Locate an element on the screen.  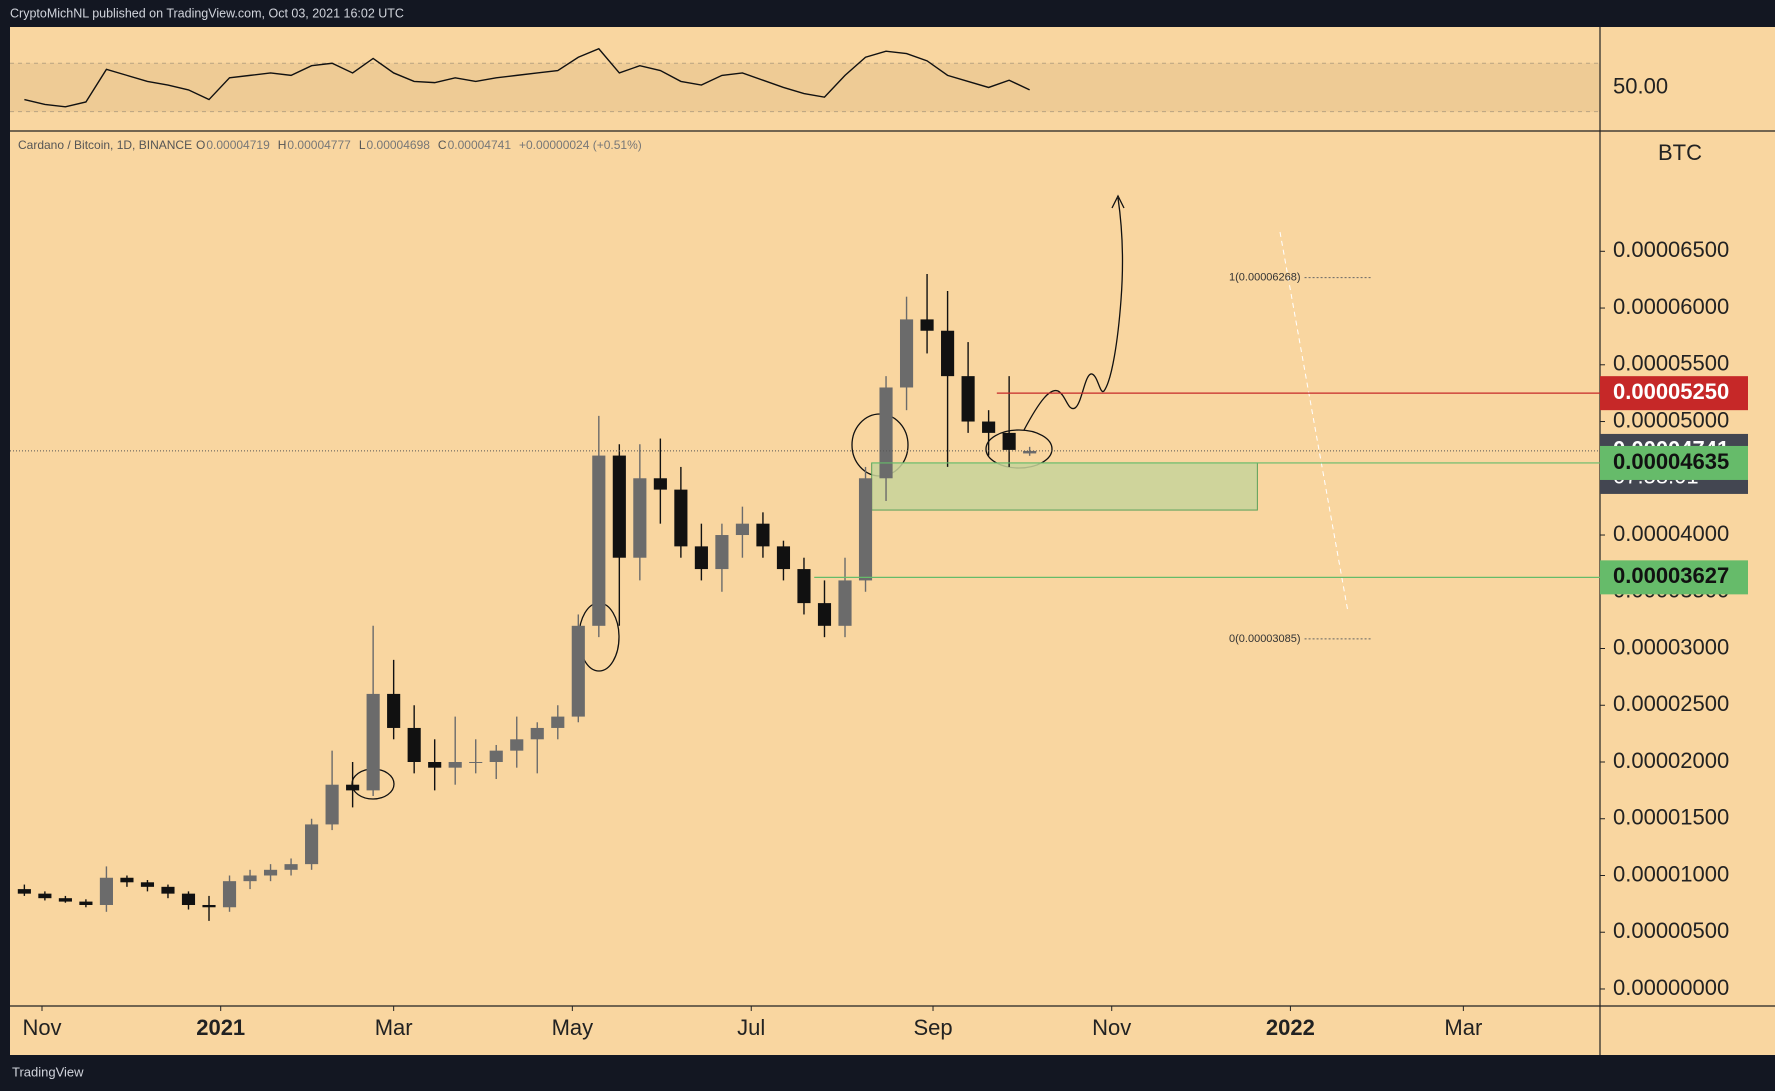
hand-drawn-projection is located at coordinates (1073, 314).